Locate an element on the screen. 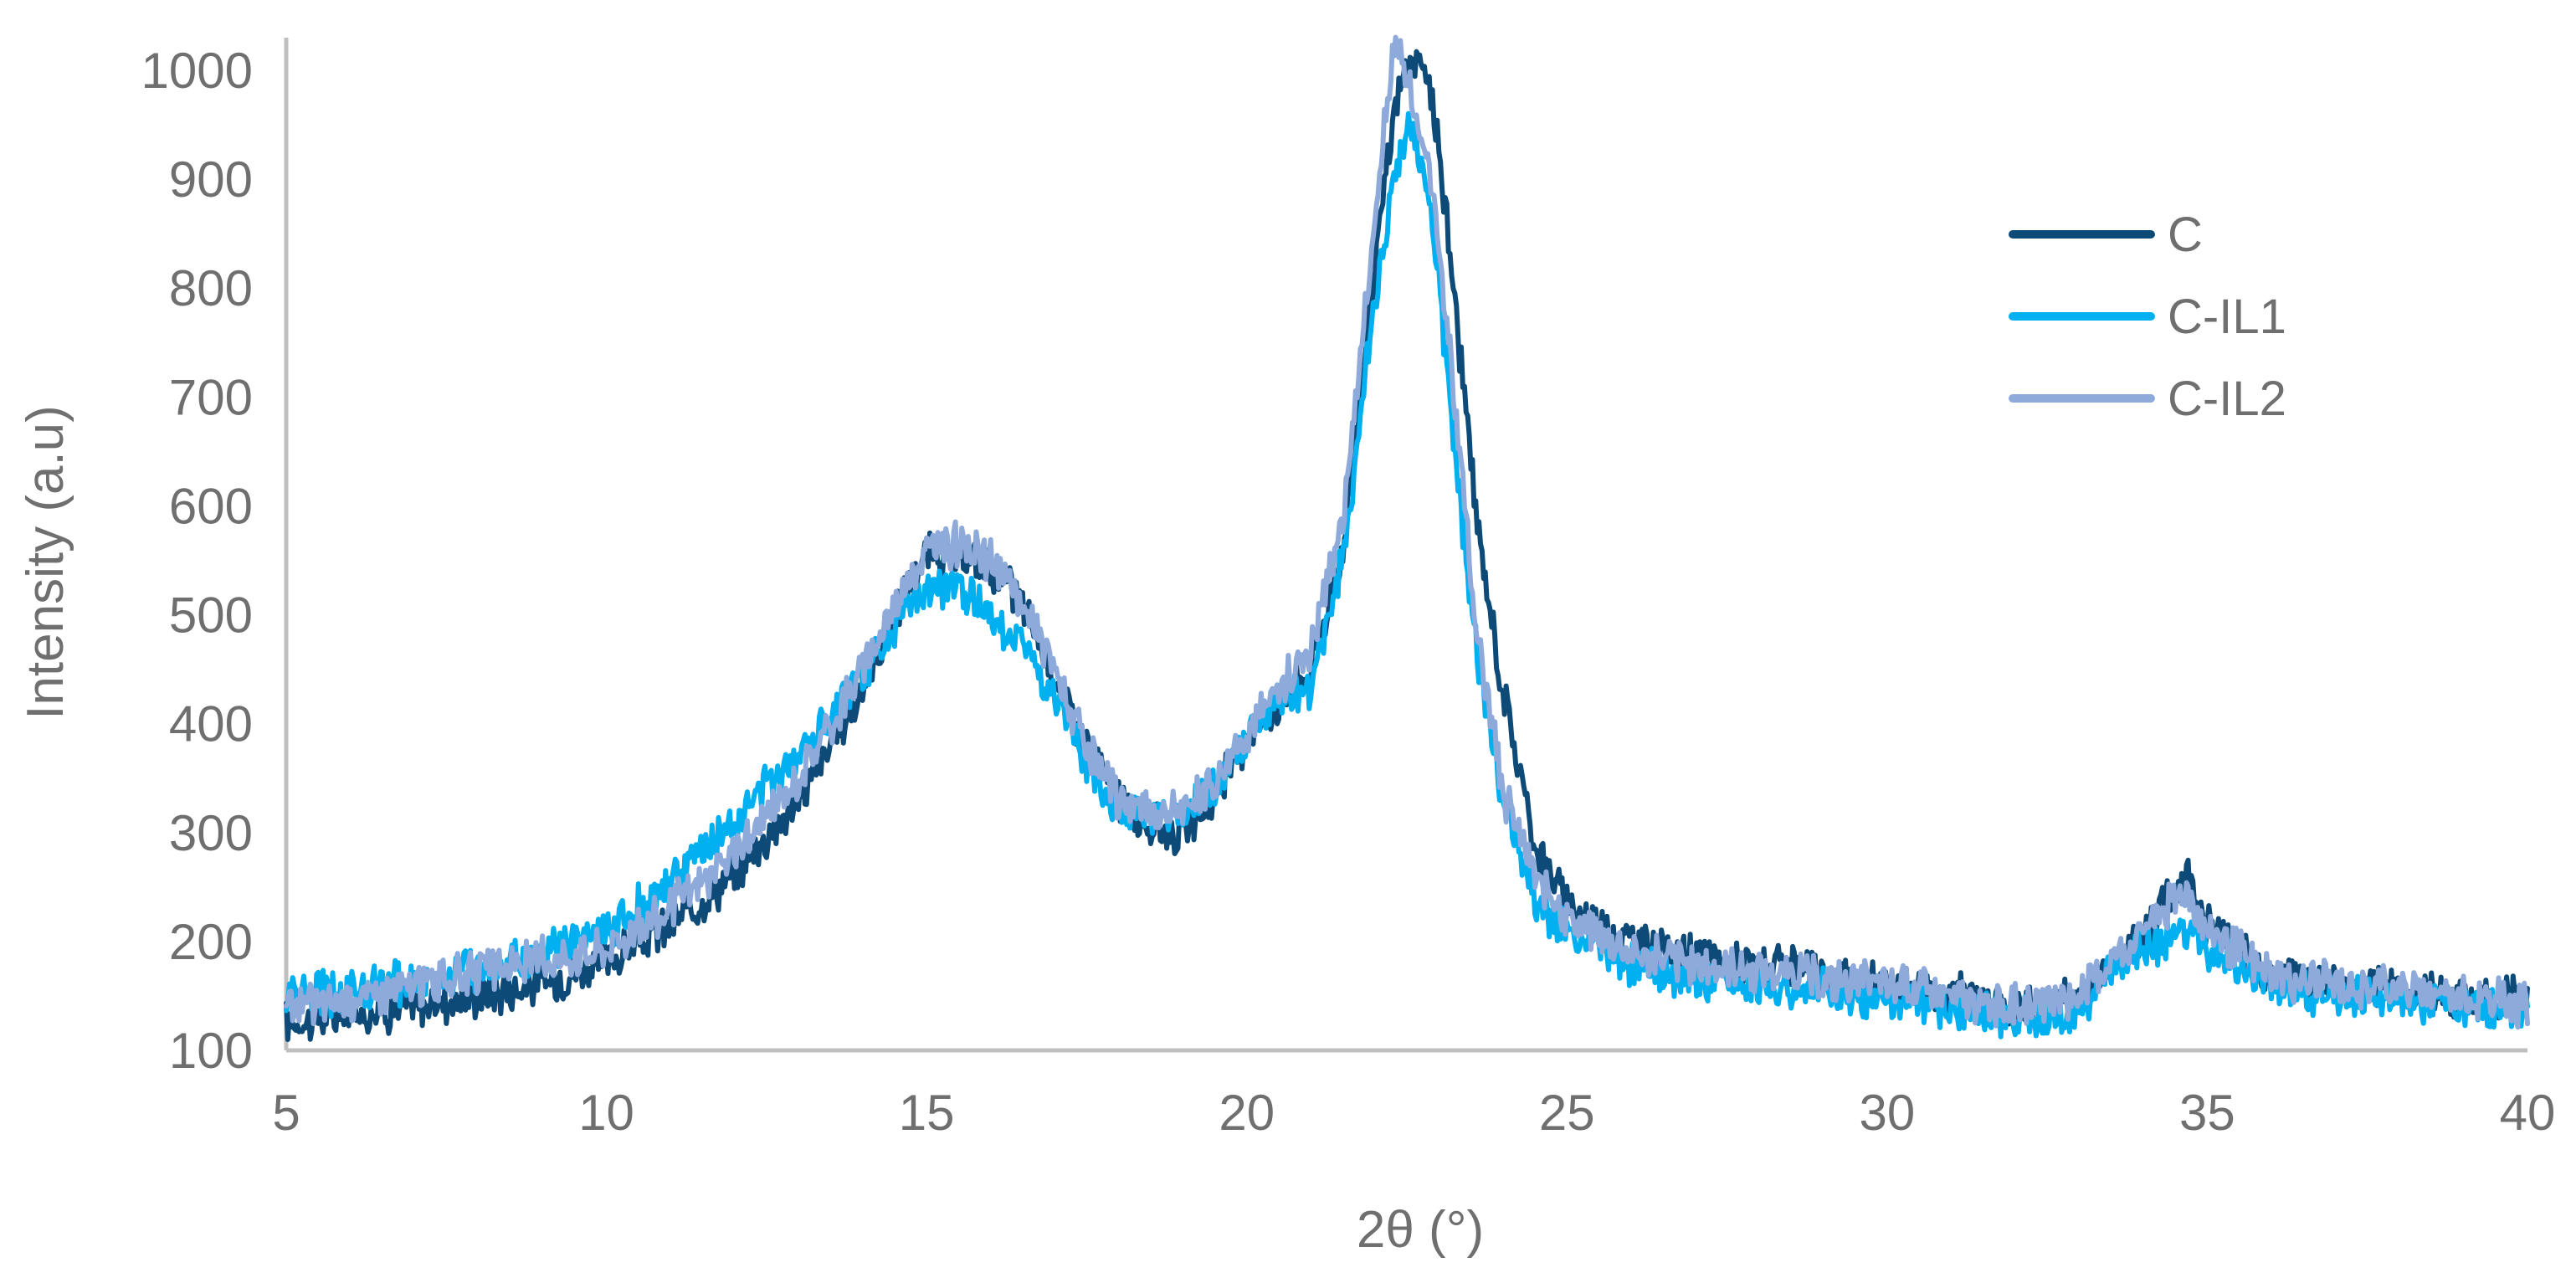 Image resolution: width=2576 pixels, height=1278 pixels. y-tick-label: 800 is located at coordinates (211, 288).